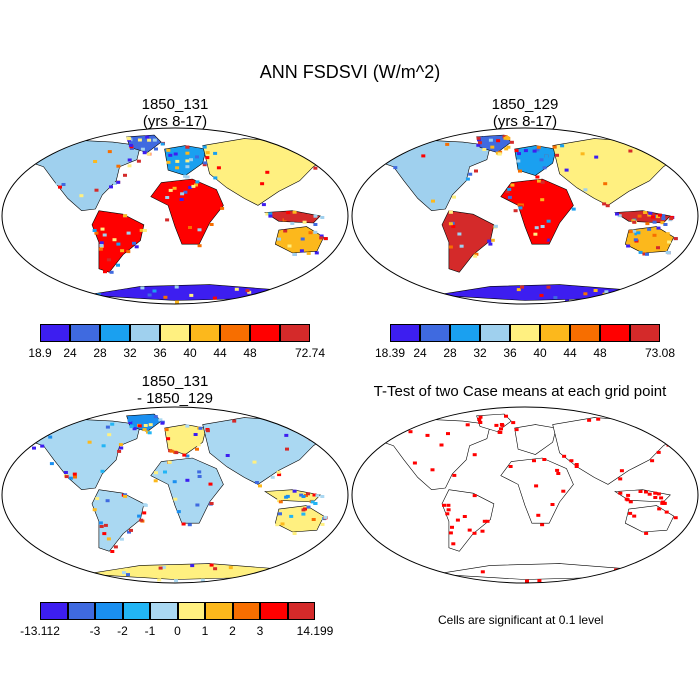 This screenshot has height=700, width=700. Describe the element at coordinates (645, 333) in the screenshot. I see `colorbar-2-box` at that location.